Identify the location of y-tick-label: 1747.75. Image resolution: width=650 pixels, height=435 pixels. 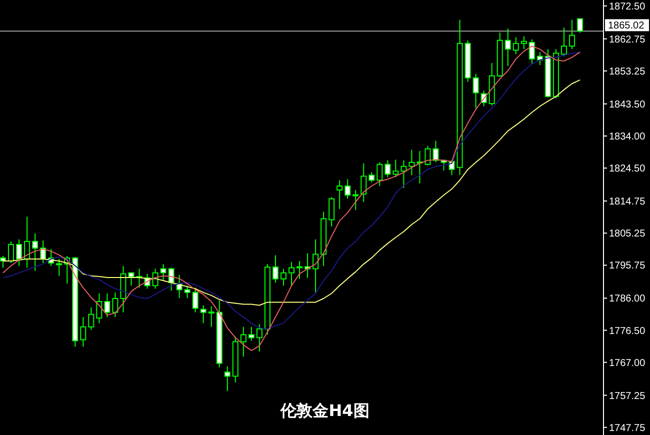
(627, 428).